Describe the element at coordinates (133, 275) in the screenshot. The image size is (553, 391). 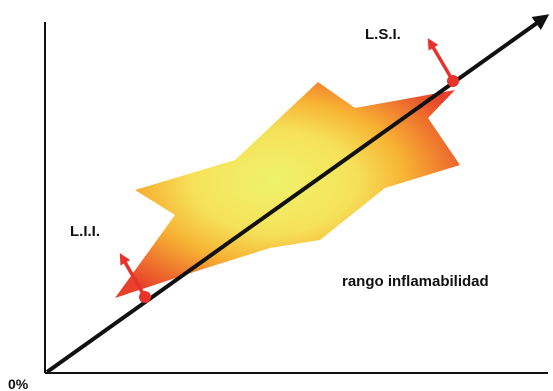
I see `lower-limit-arrow` at that location.